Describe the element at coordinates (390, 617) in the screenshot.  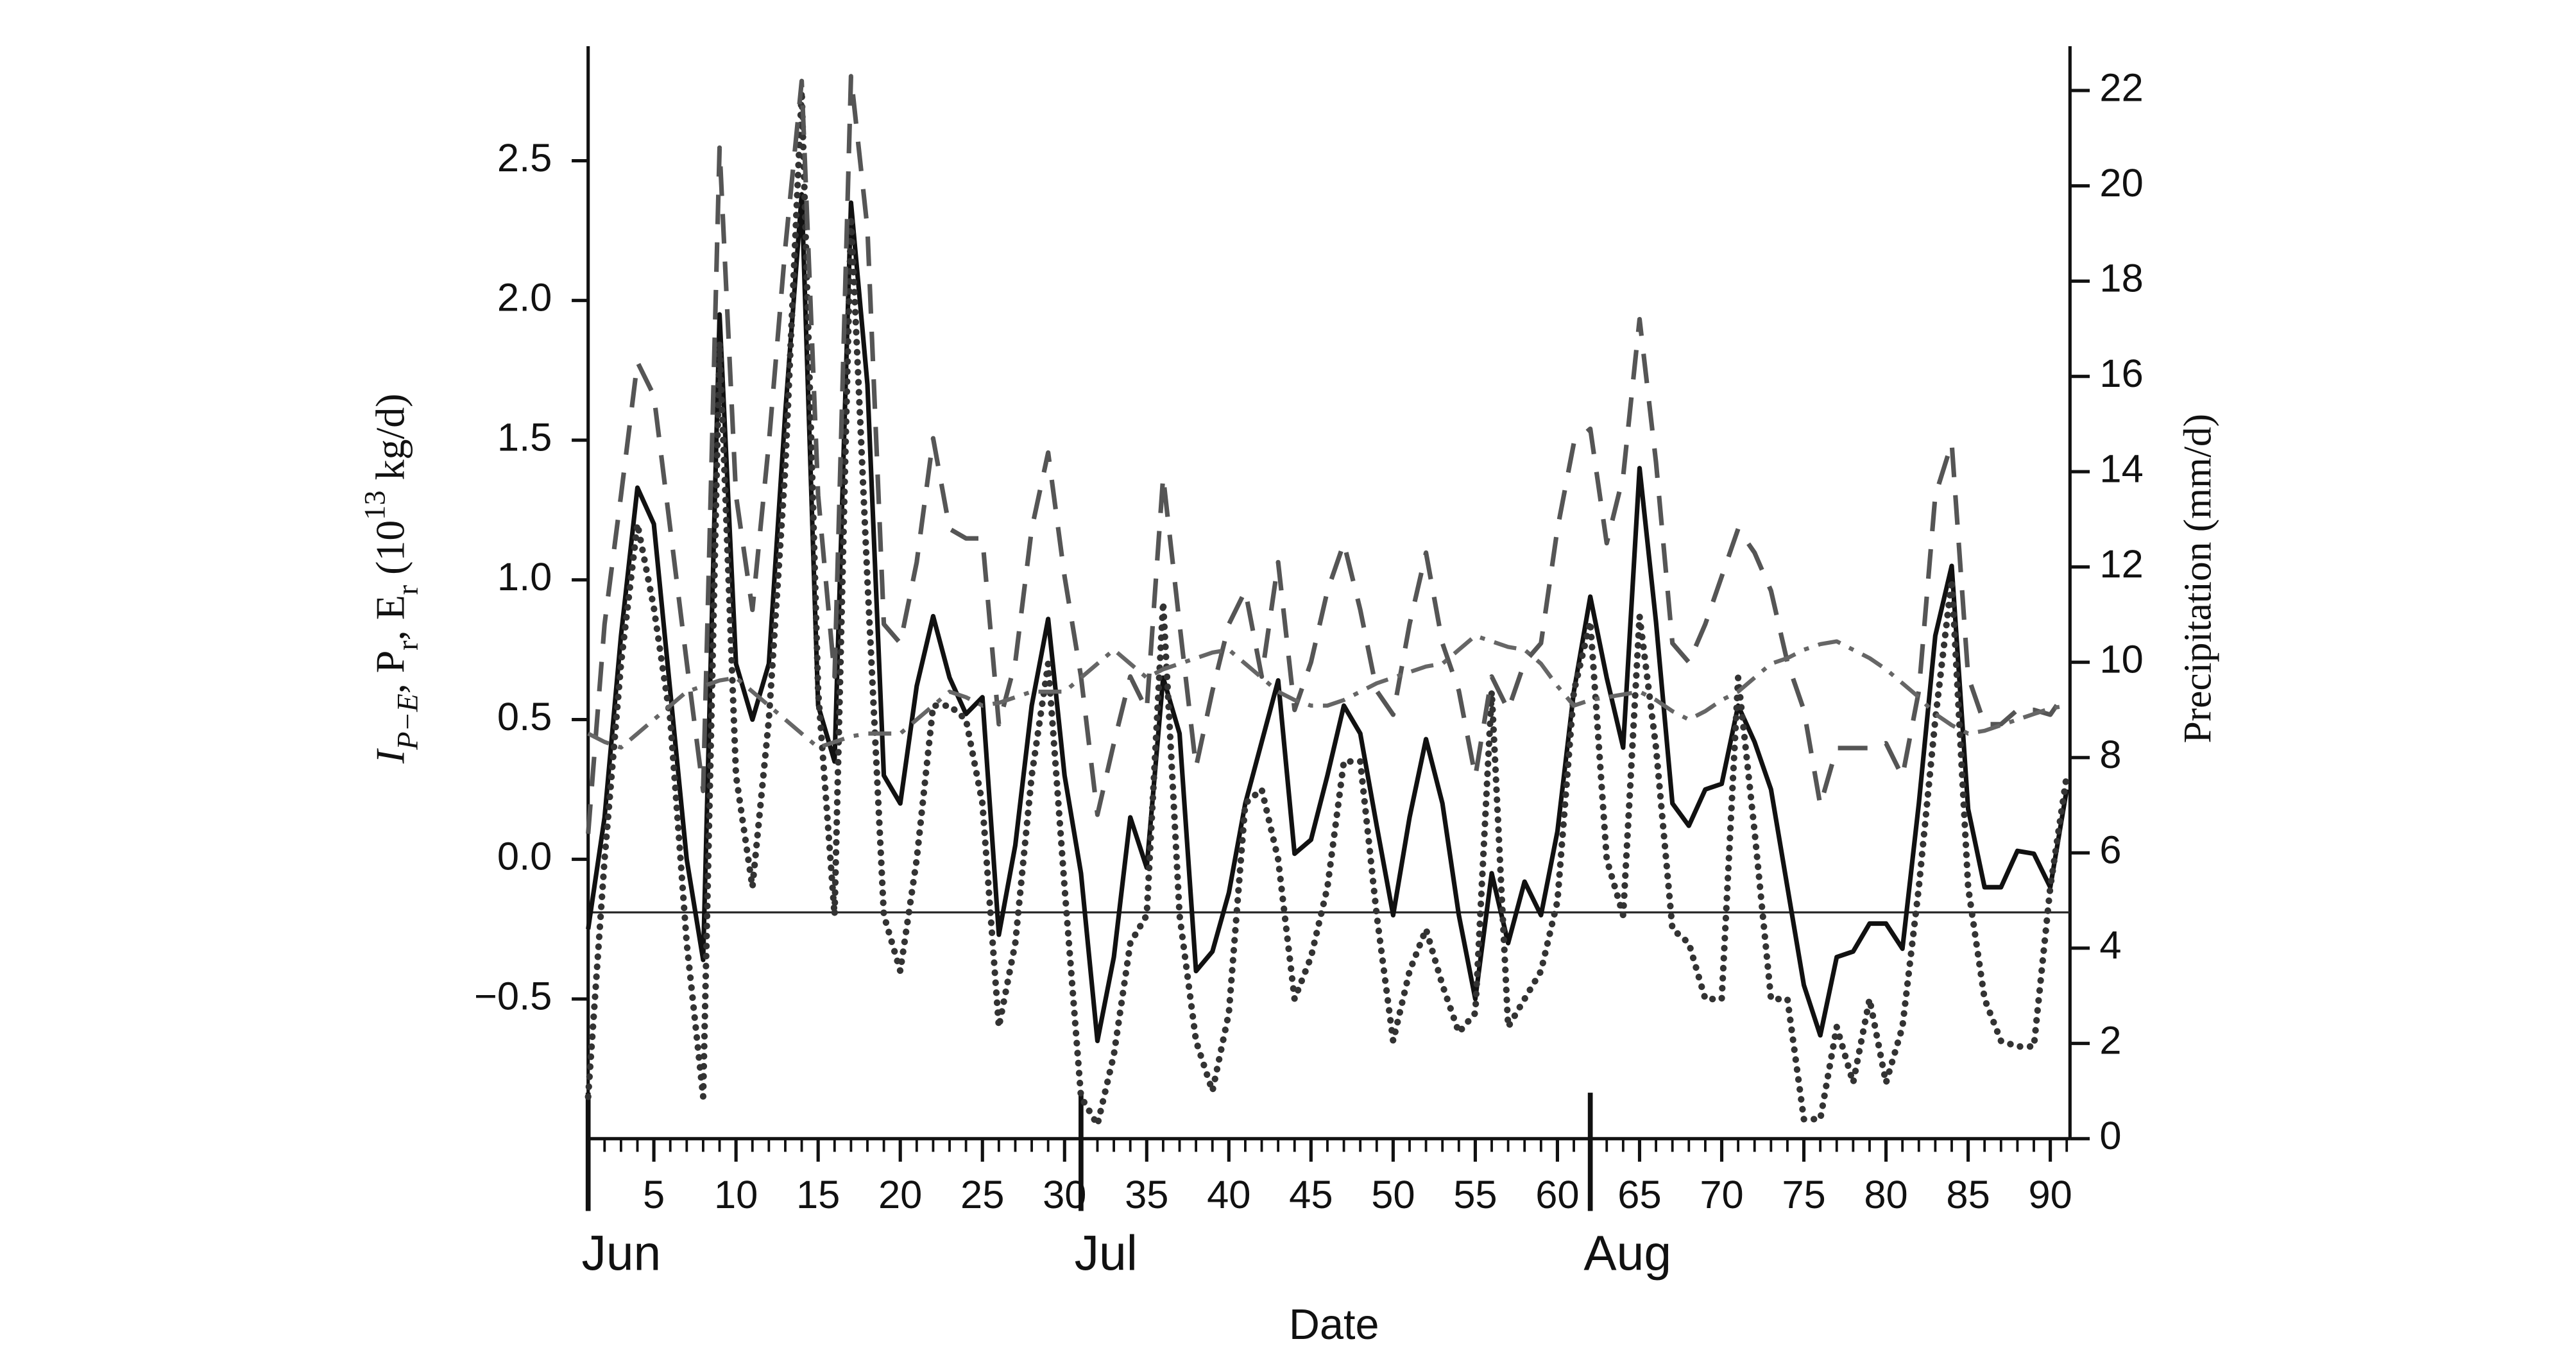
I see `y-axis-label-part: , E` at that location.